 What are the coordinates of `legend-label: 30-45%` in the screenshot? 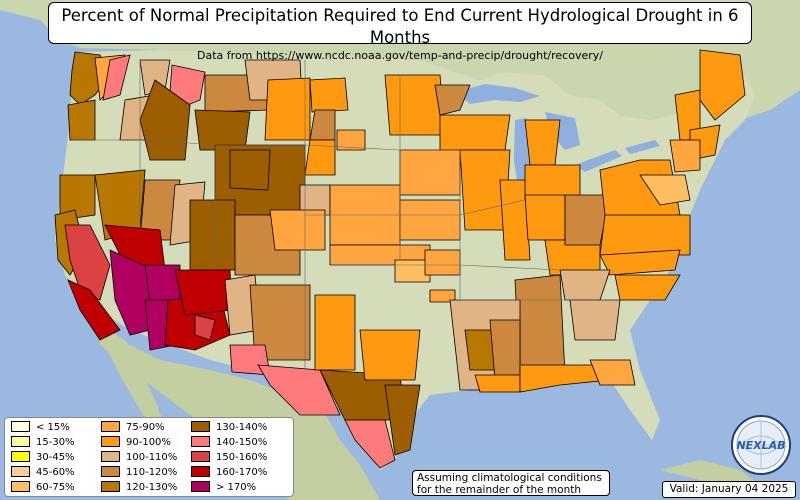 It's located at (55, 457).